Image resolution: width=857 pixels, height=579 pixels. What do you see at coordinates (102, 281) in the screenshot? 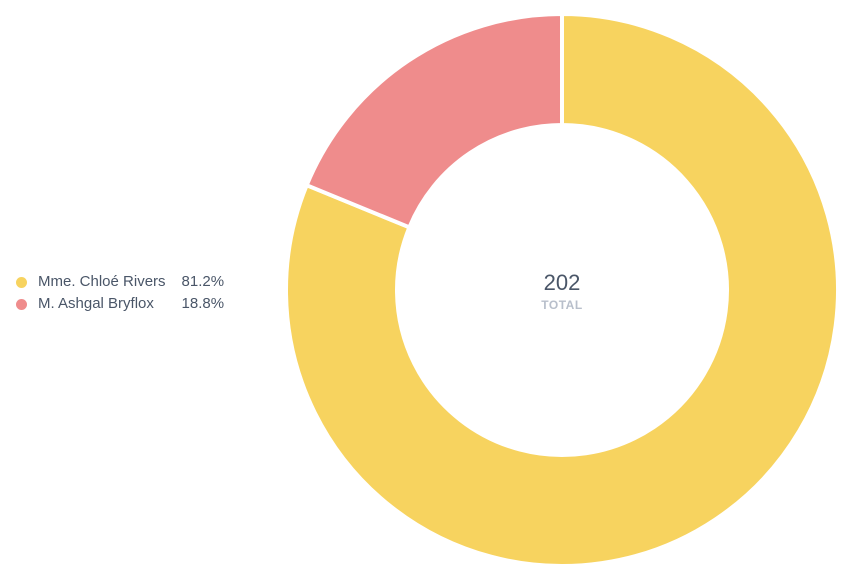
I see `legend-label-chloe-rivers: Mme. Chloé Rivers` at bounding box center [102, 281].